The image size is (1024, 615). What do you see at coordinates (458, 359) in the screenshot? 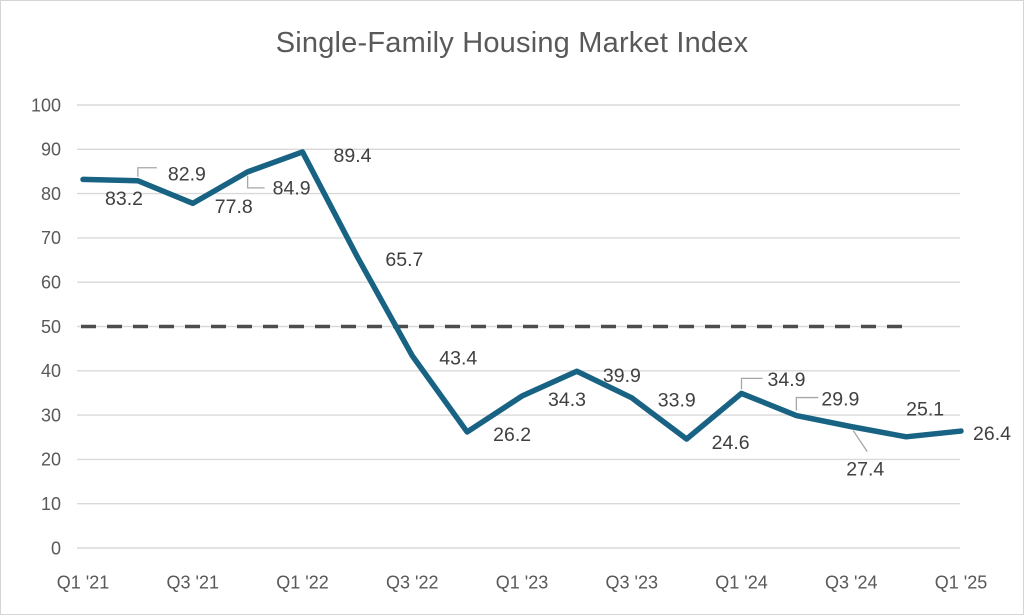
I see `data-point-label: 43.4` at bounding box center [458, 359].